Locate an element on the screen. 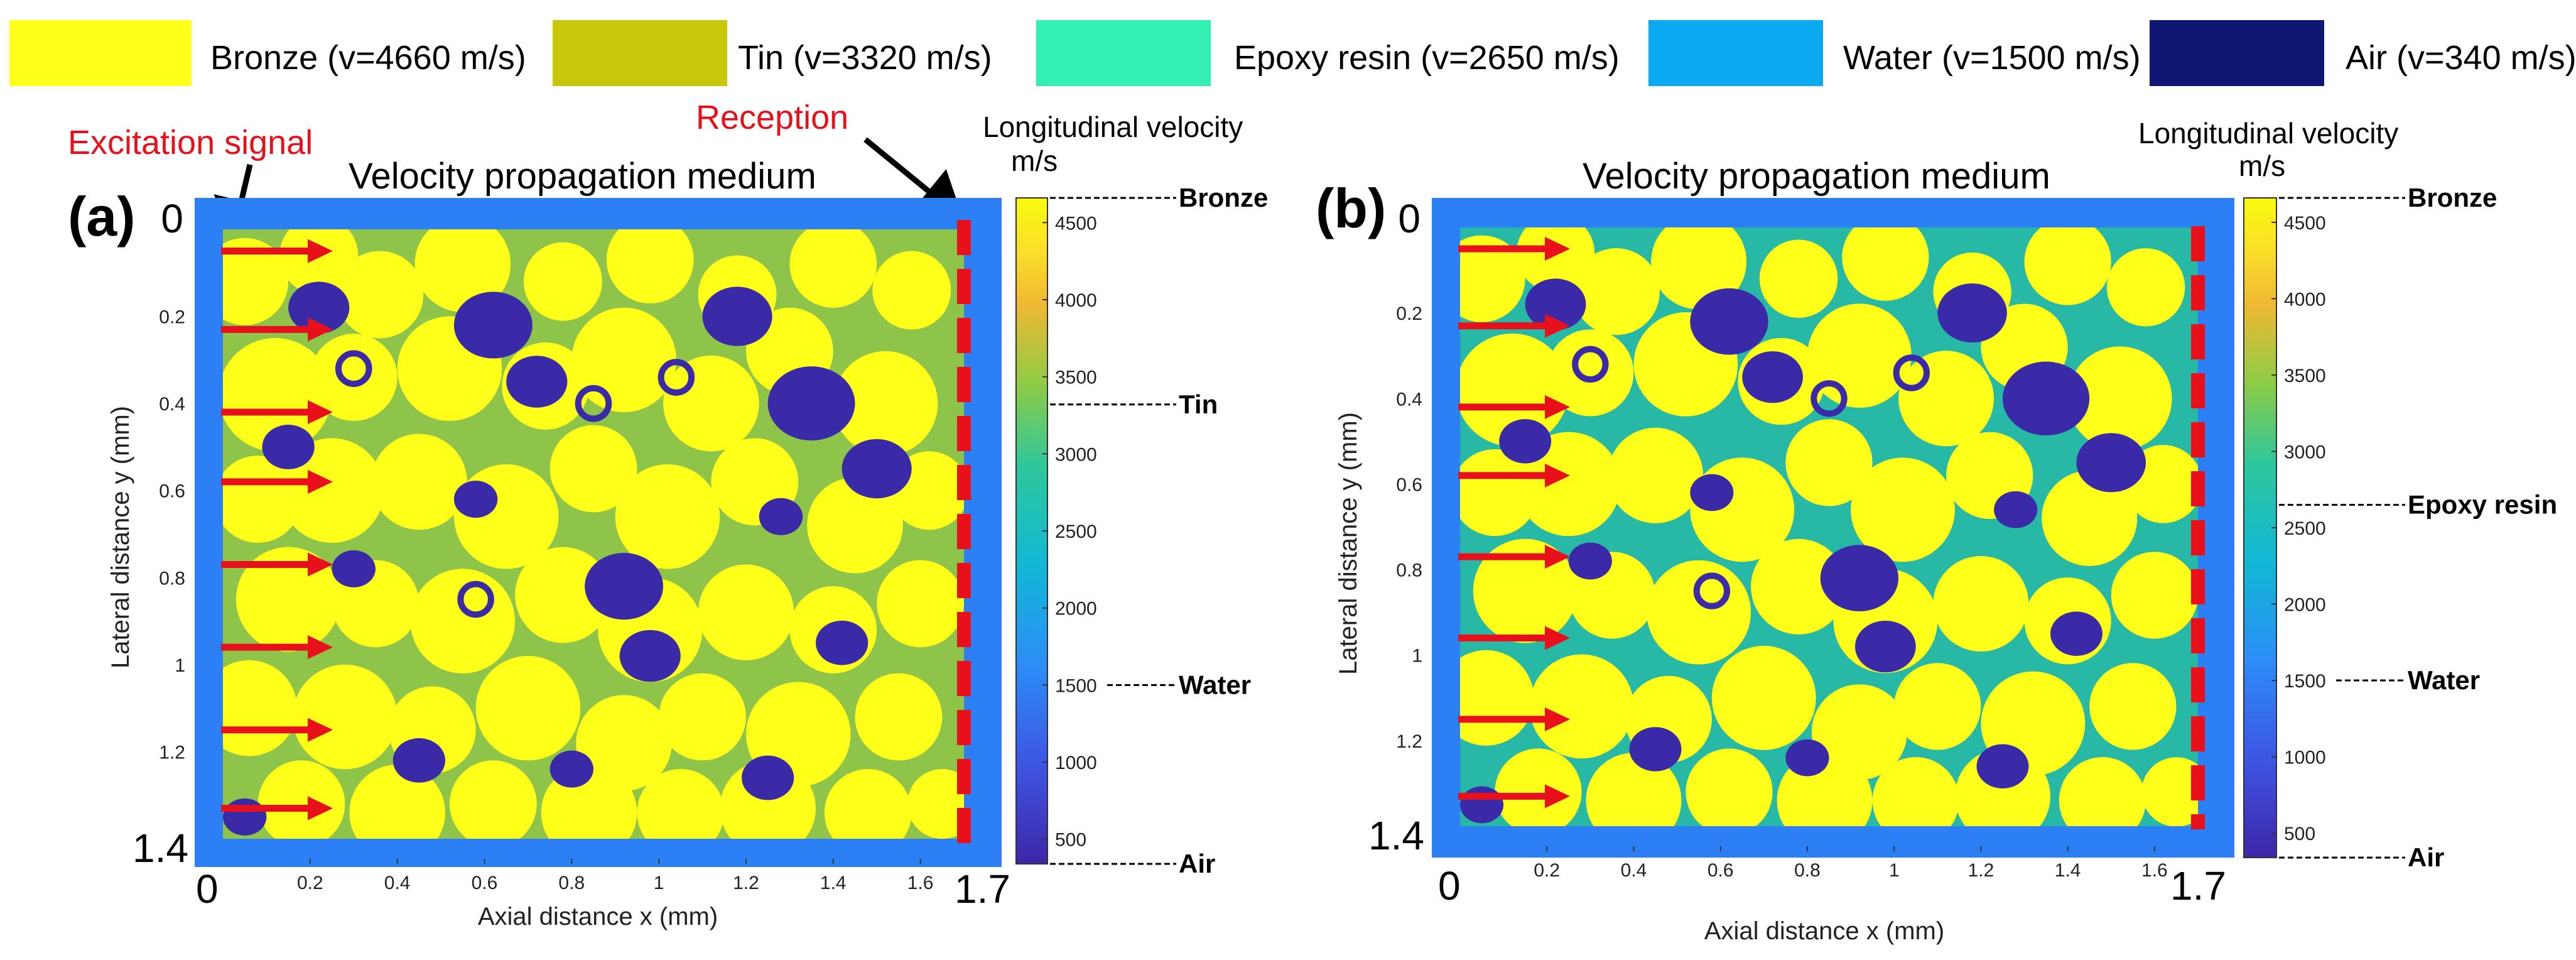 The height and width of the screenshot is (960, 2576). colorbar-tick-label: 1000 is located at coordinates (1076, 763).